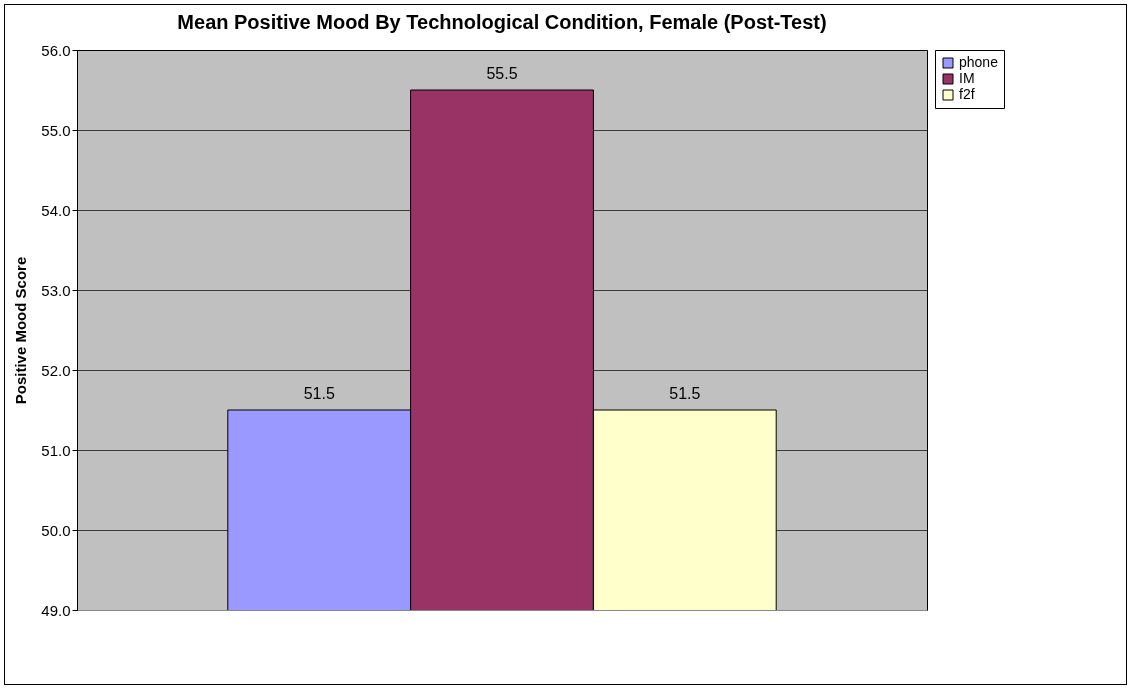  What do you see at coordinates (56, 530) in the screenshot?
I see `y-tick-label: 50.0` at bounding box center [56, 530].